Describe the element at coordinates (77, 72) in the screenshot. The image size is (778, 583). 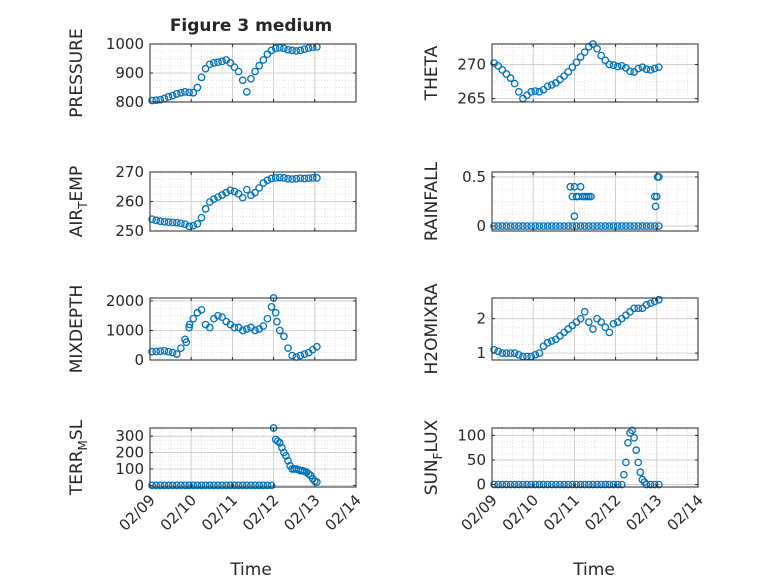
I see `y-axis-label: PRESSURE` at that location.